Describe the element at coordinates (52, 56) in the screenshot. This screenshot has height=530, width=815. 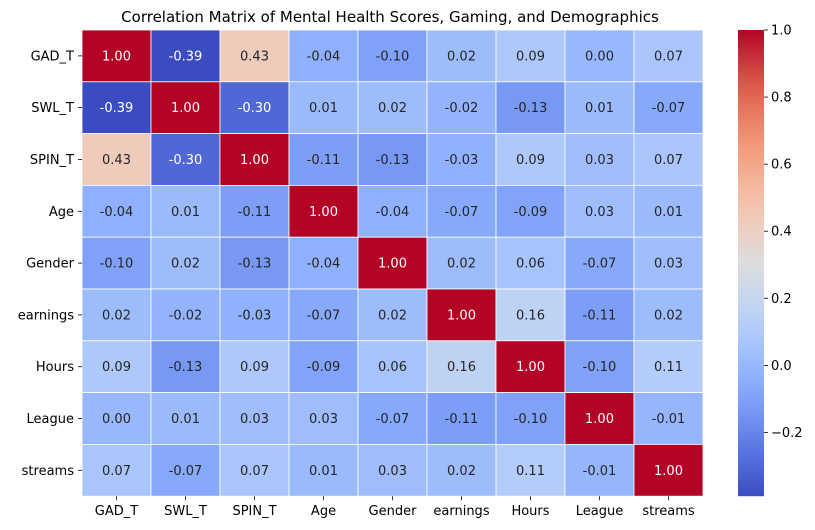
I see `y-tick-label: GAD_T` at that location.